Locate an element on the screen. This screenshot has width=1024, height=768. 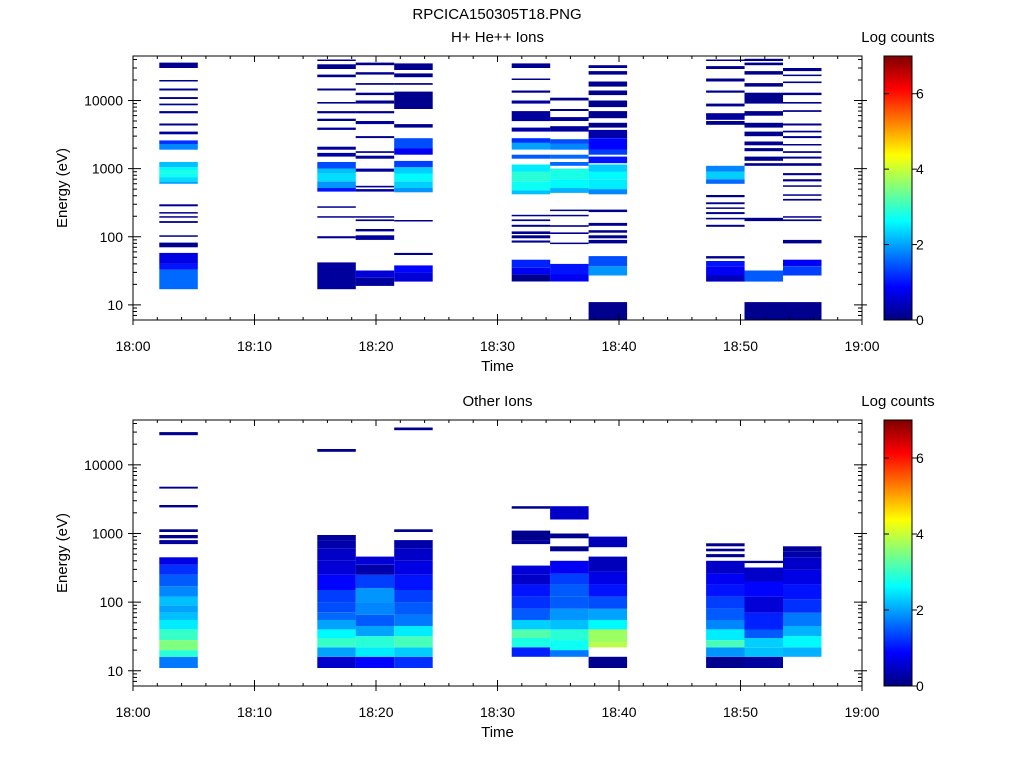
heatmap-cell-c7-r3 is located at coordinates (725, 634).